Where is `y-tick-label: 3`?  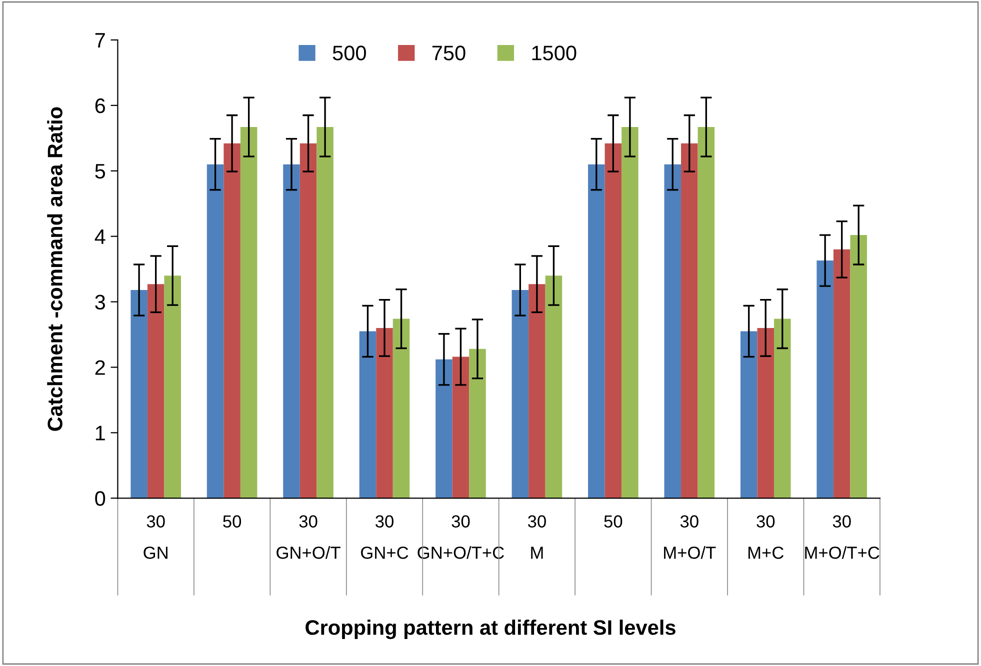 y-tick-label: 3 is located at coordinates (100, 302).